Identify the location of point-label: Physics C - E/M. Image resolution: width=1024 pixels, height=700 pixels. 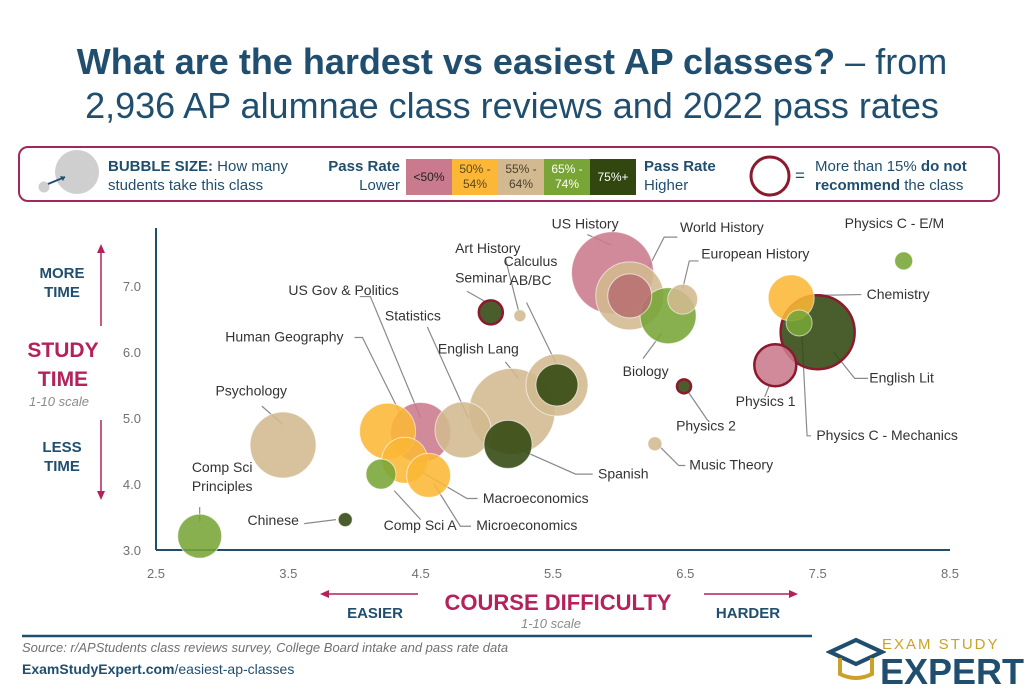
(895, 223).